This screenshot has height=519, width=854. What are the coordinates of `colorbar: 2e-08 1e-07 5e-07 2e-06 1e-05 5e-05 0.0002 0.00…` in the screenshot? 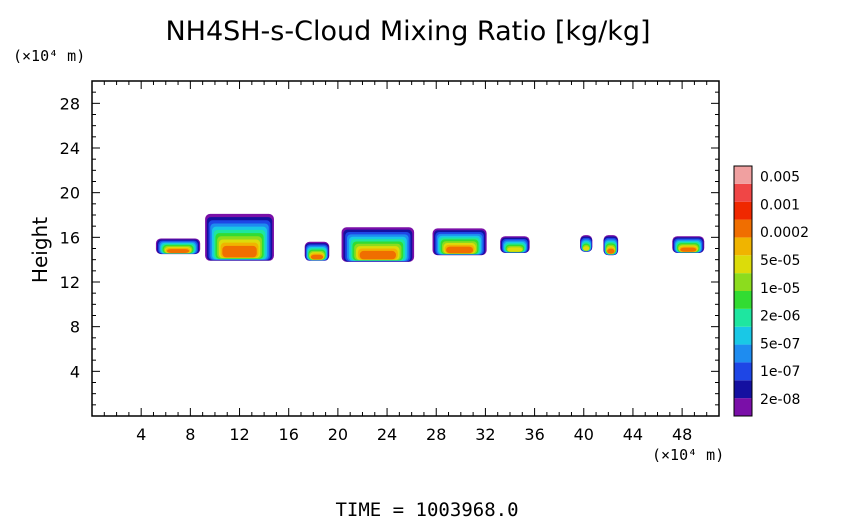 It's located at (771, 291).